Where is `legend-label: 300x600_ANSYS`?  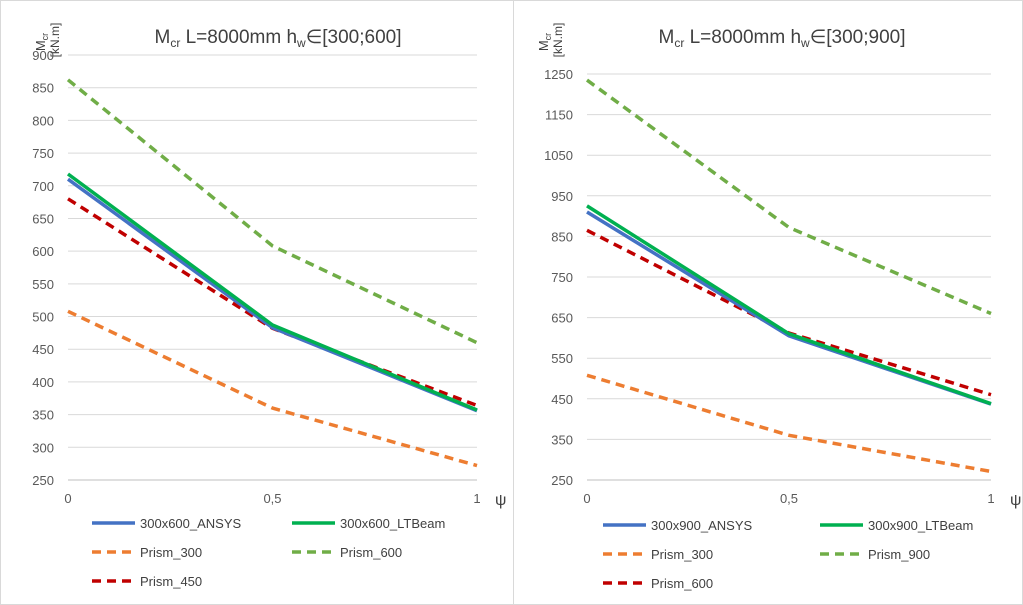
legend-label: 300x600_ANSYS is located at coordinates (191, 523).